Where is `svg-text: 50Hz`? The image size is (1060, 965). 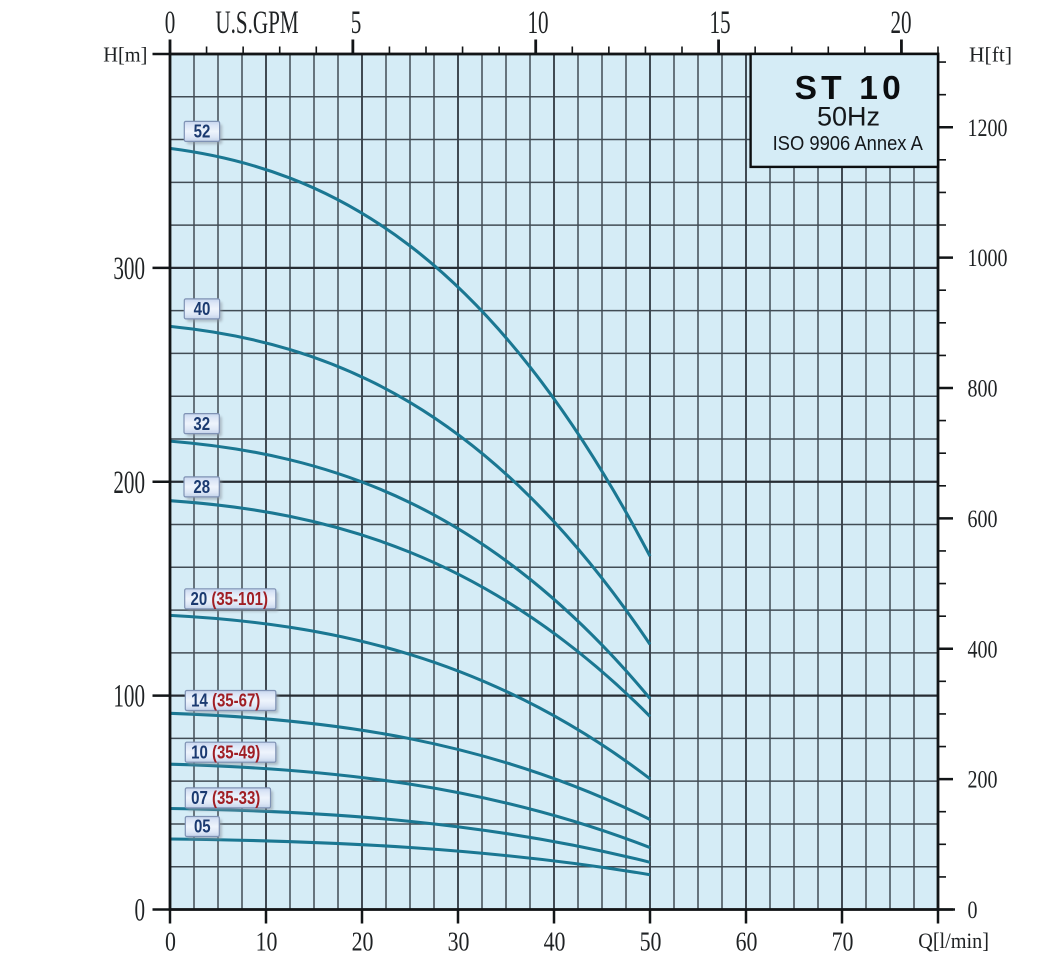 svg-text: 50Hz is located at coordinates (848, 117).